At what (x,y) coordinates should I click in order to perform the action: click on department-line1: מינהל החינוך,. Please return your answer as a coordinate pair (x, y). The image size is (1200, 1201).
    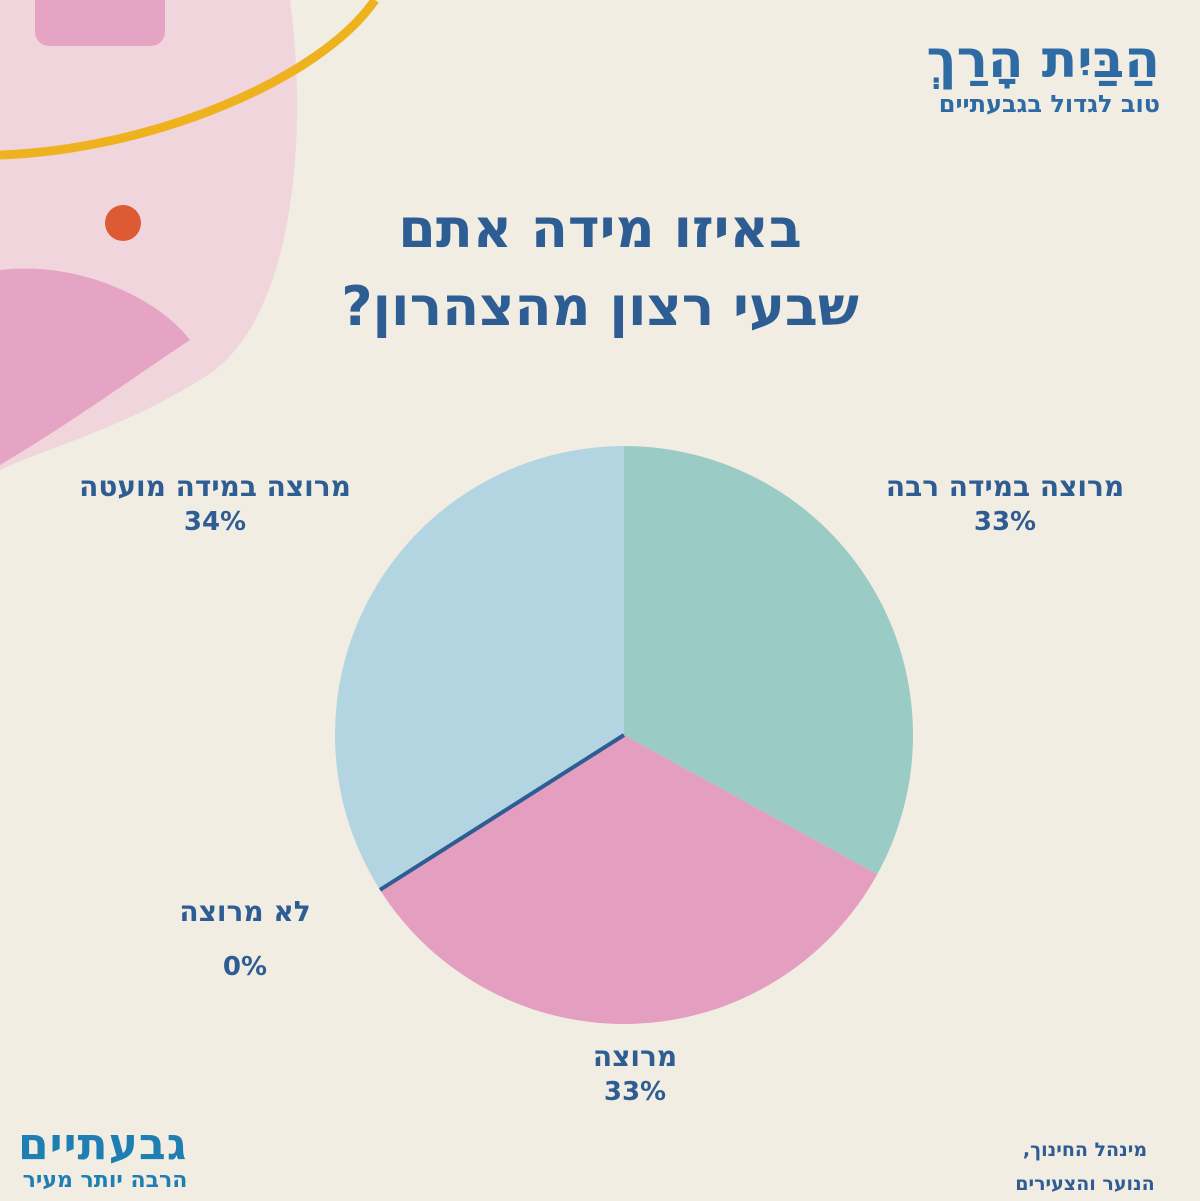
    Looking at the image, I should click on (1085, 1150).